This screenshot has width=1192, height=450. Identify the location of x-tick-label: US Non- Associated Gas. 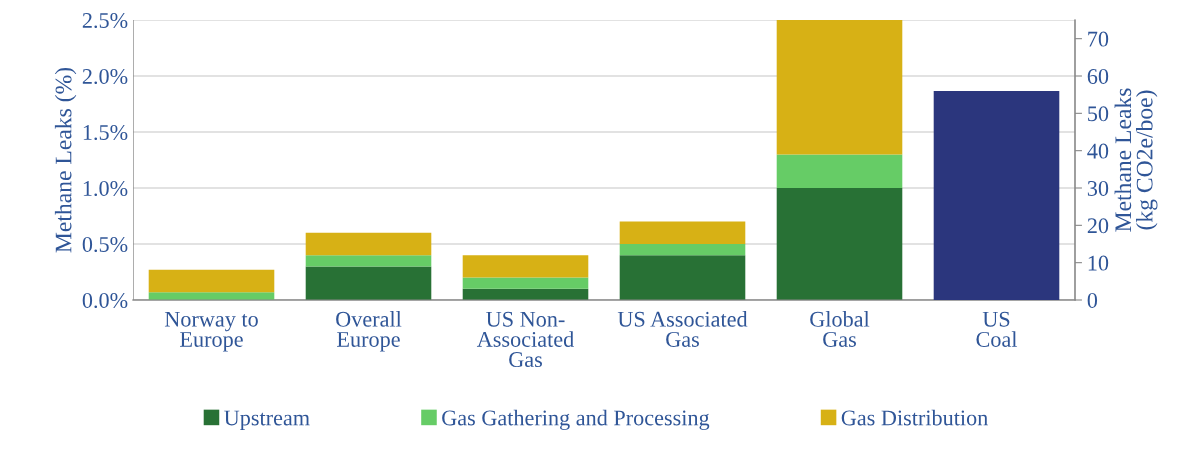
(525, 339).